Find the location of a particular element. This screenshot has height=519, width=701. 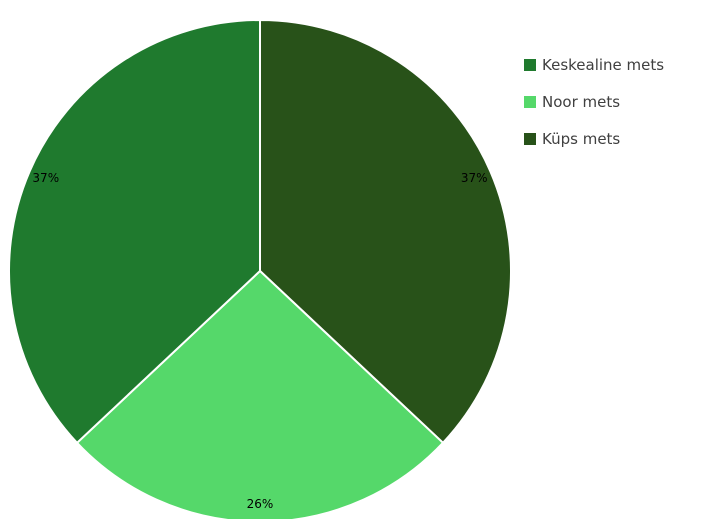

legend-swatch-keskealine-mets is located at coordinates (530, 65).